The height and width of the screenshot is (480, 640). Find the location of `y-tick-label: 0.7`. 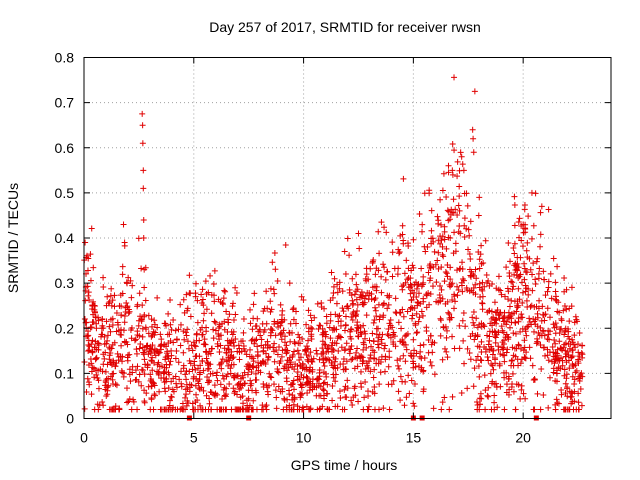

y-tick-label: 0.7 is located at coordinates (65, 103).